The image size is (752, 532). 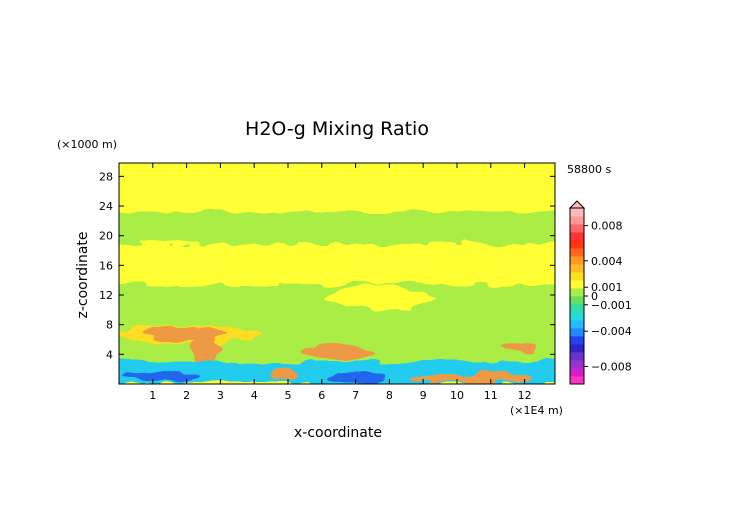 What do you see at coordinates (525, 395) in the screenshot?
I see `x-tick-label: 12` at bounding box center [525, 395].